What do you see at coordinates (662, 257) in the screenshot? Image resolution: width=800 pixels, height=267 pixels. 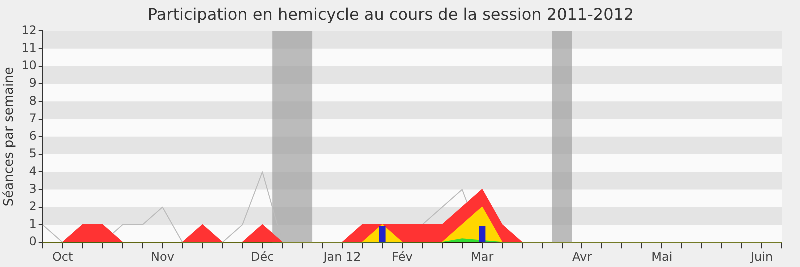 I see `x-tick-label: Mai` at bounding box center [662, 257].